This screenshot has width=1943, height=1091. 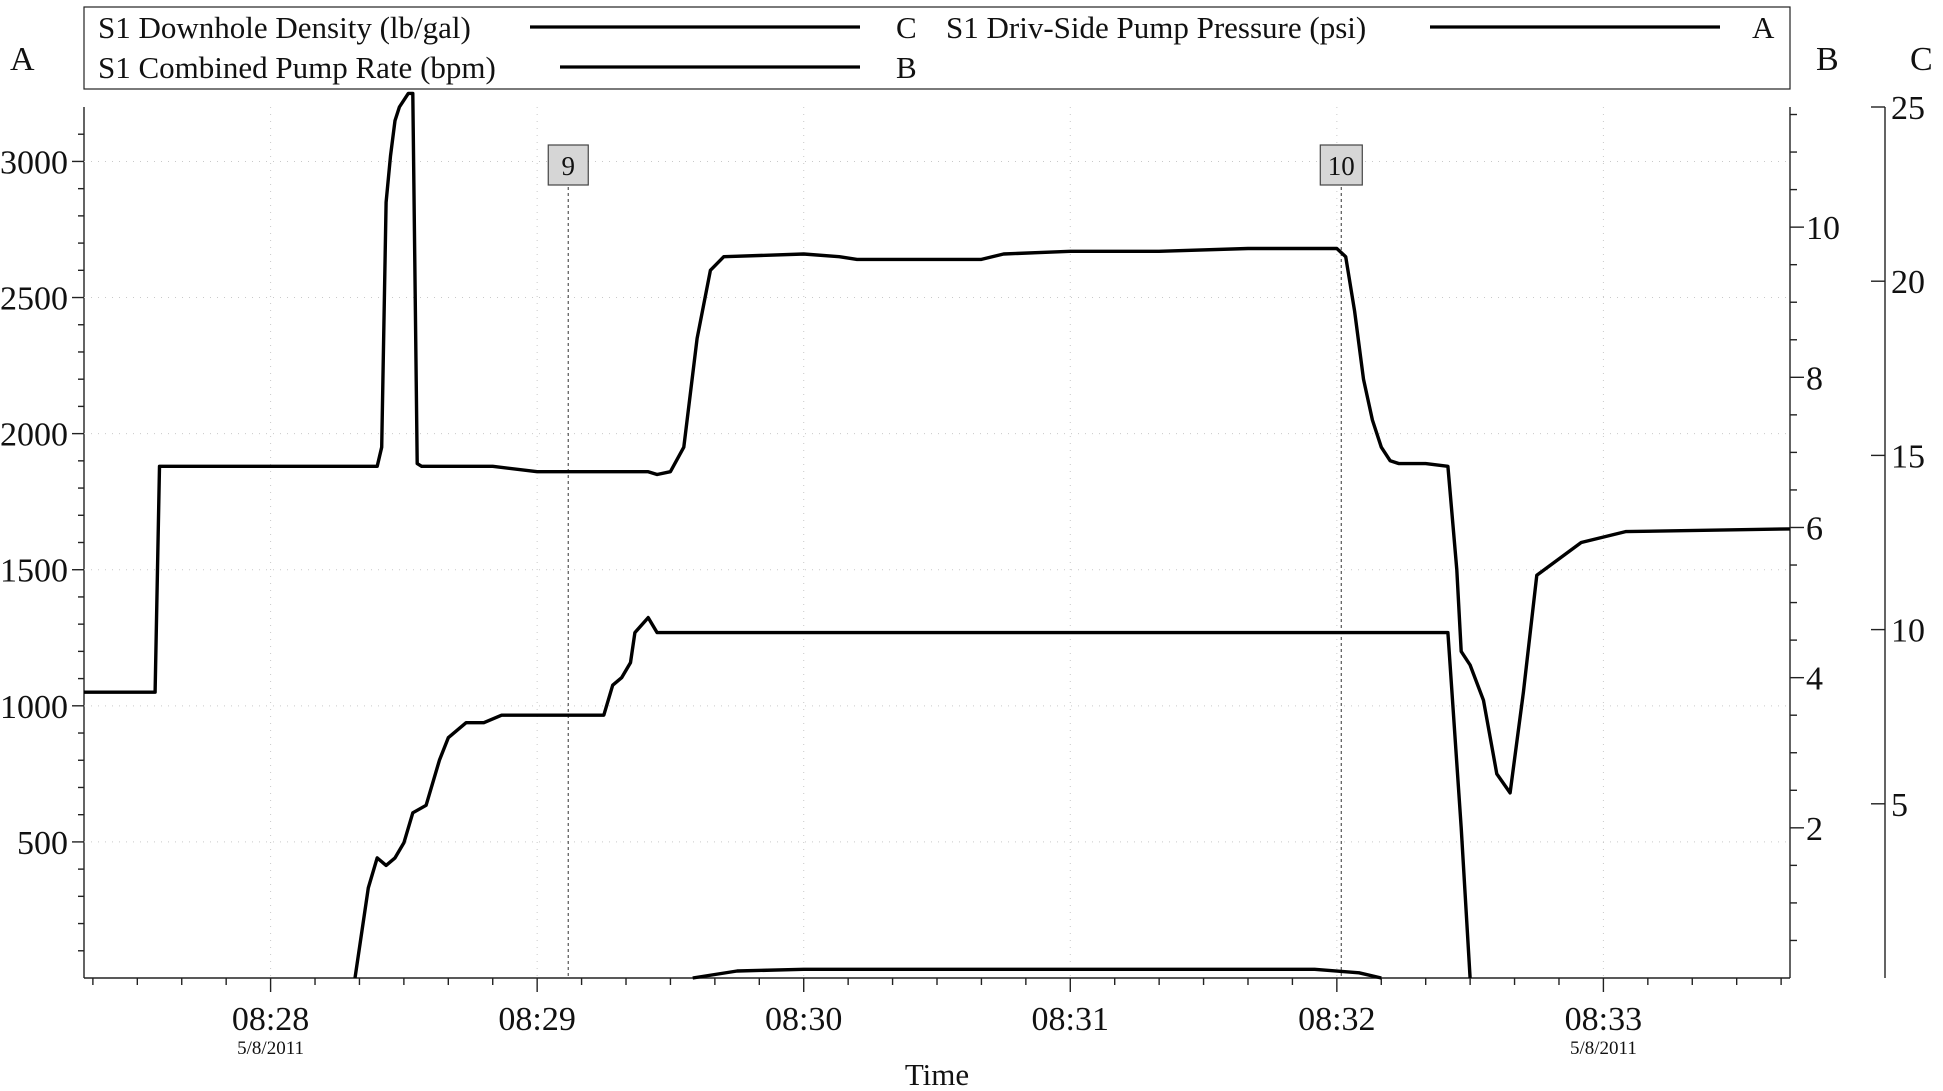 I want to click on y-a-tick-label: 500, so click(x=42, y=843).